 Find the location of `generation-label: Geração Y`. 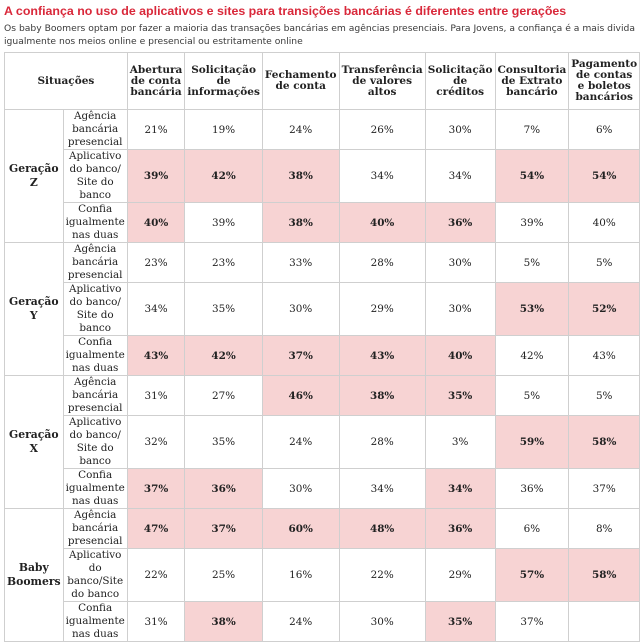

generation-label: Geração Y is located at coordinates (34, 309).